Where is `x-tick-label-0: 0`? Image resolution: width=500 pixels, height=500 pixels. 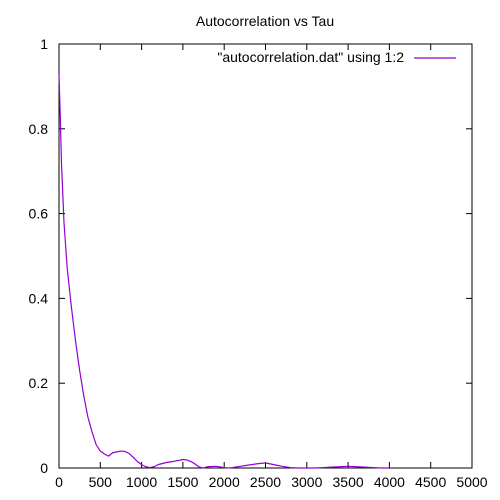
x-tick-label-0: 0 is located at coordinates (59, 482).